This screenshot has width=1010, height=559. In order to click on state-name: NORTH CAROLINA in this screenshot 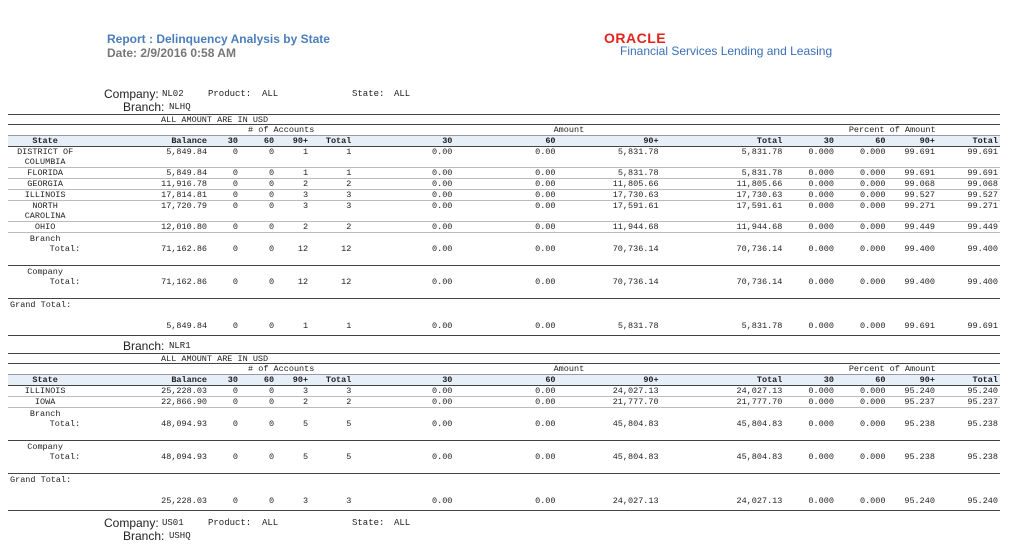, I will do `click(45, 211)`.